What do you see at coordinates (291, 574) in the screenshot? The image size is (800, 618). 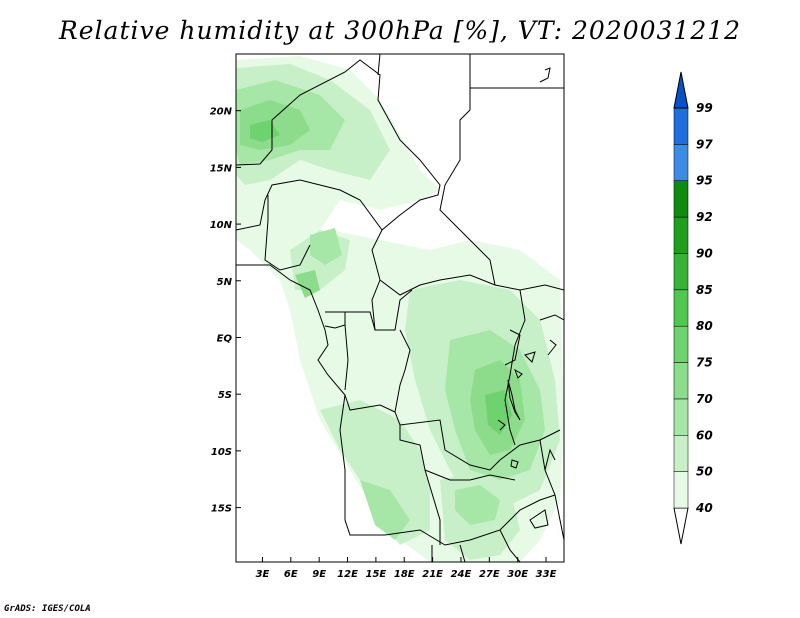 I see `lon-tick-label: 6E` at bounding box center [291, 574].